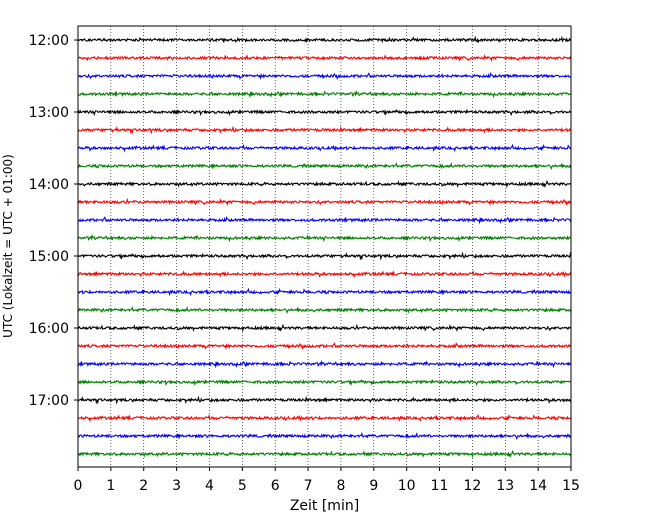 Image resolution: width=650 pixels, height=520 pixels. What do you see at coordinates (340, 486) in the screenshot?
I see `x-tick-label: 8` at bounding box center [340, 486].